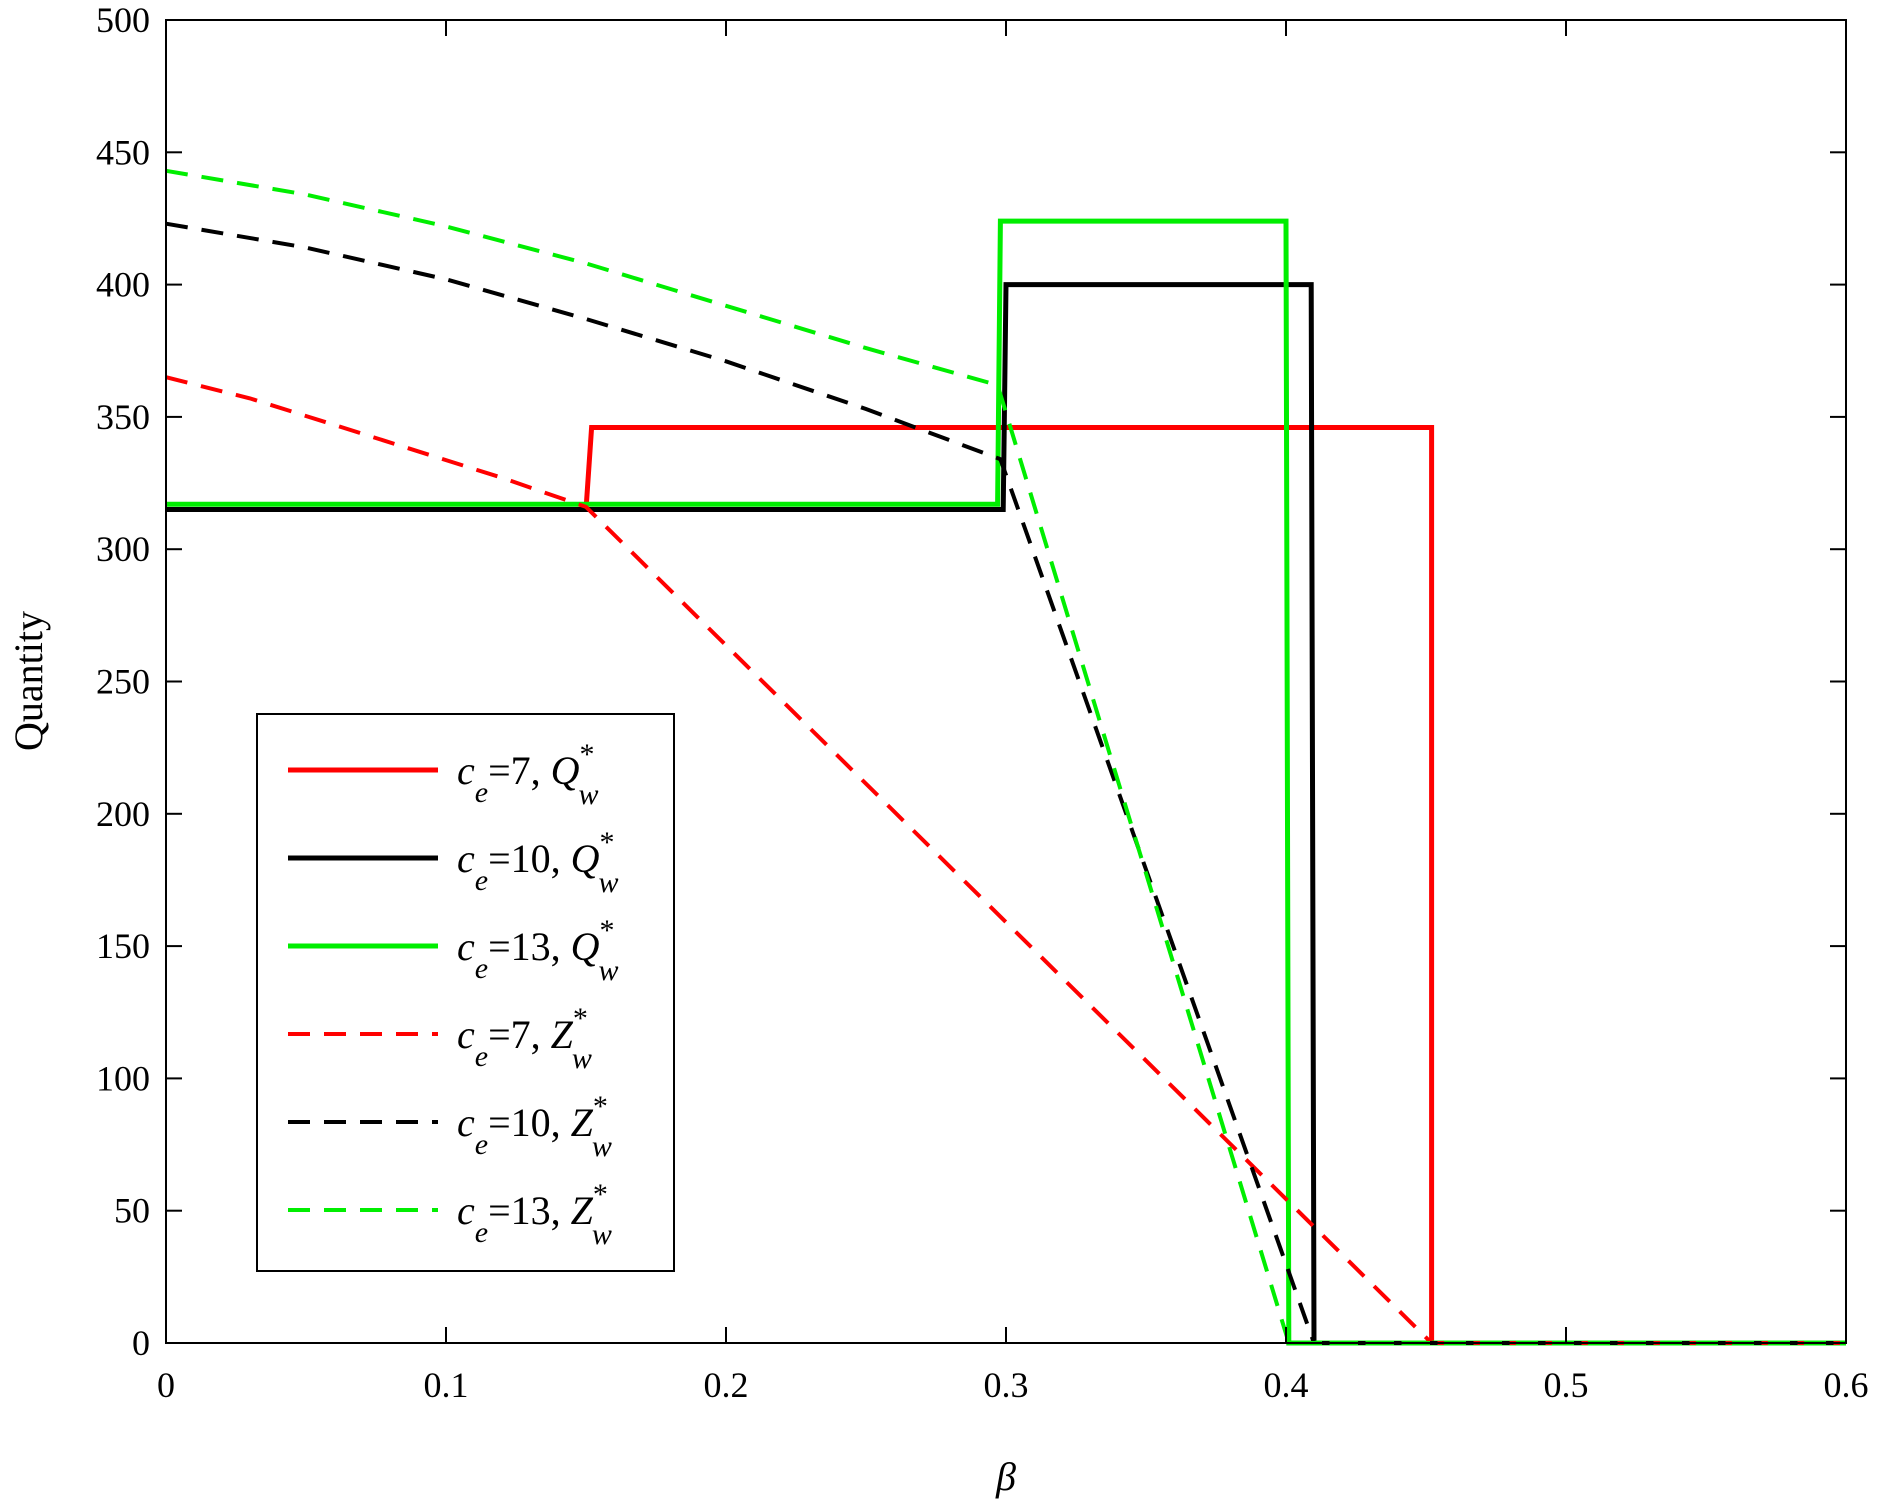 The image size is (1877, 1499). What do you see at coordinates (123, 946) in the screenshot?
I see `y-tick-label: 150` at bounding box center [123, 946].